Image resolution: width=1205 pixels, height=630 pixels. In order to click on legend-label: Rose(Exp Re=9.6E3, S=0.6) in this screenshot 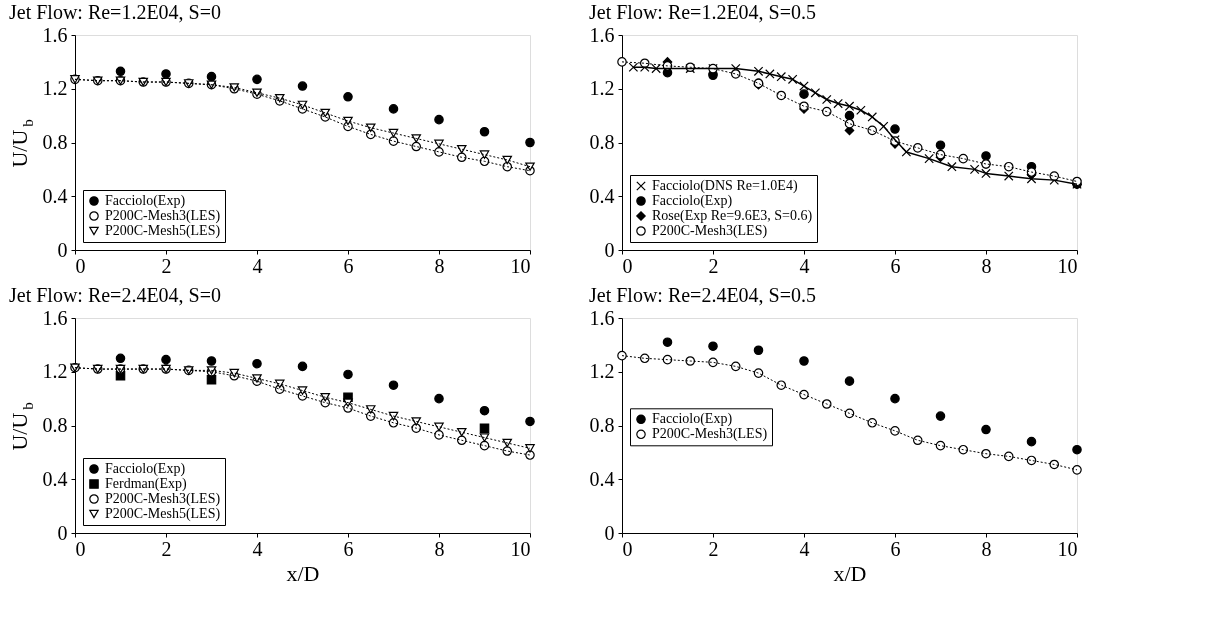, I will do `click(732, 216)`.